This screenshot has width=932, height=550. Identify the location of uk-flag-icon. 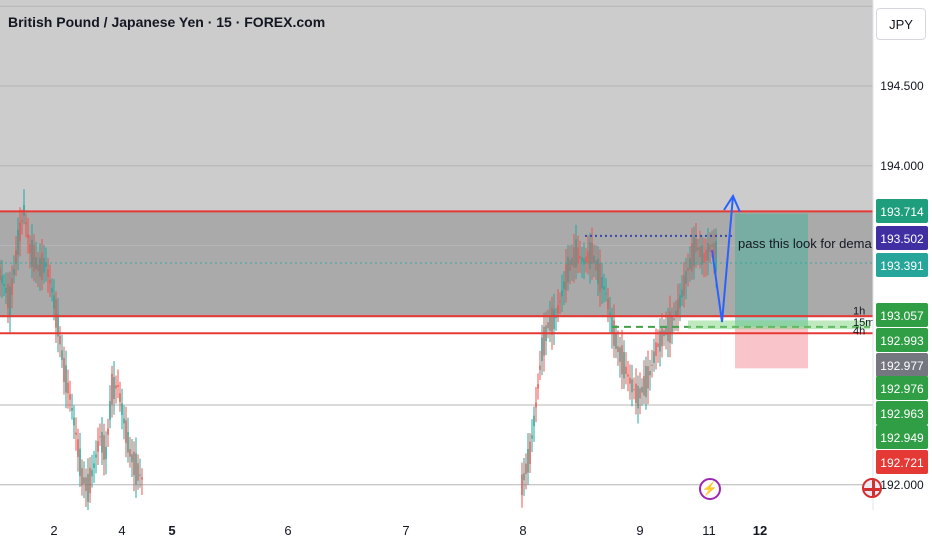
(872, 488).